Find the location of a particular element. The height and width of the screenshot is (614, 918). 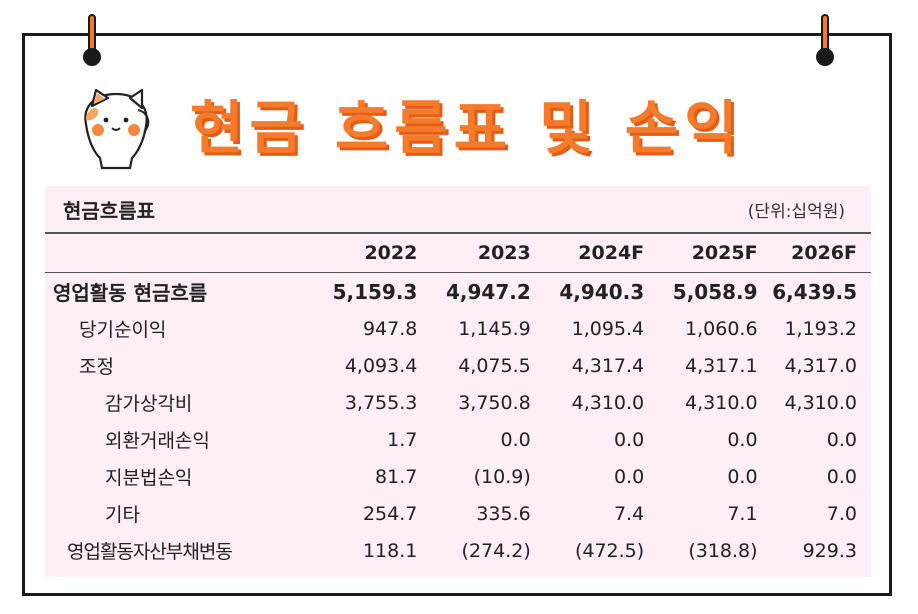

divider is located at coordinates (458, 233).